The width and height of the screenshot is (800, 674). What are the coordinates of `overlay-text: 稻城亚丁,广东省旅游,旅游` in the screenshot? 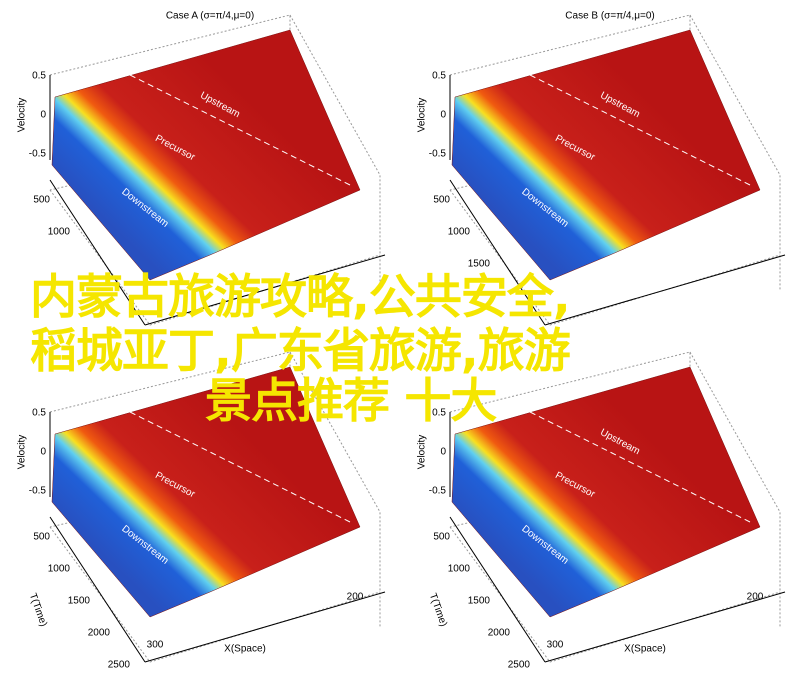 It's located at (300, 351).